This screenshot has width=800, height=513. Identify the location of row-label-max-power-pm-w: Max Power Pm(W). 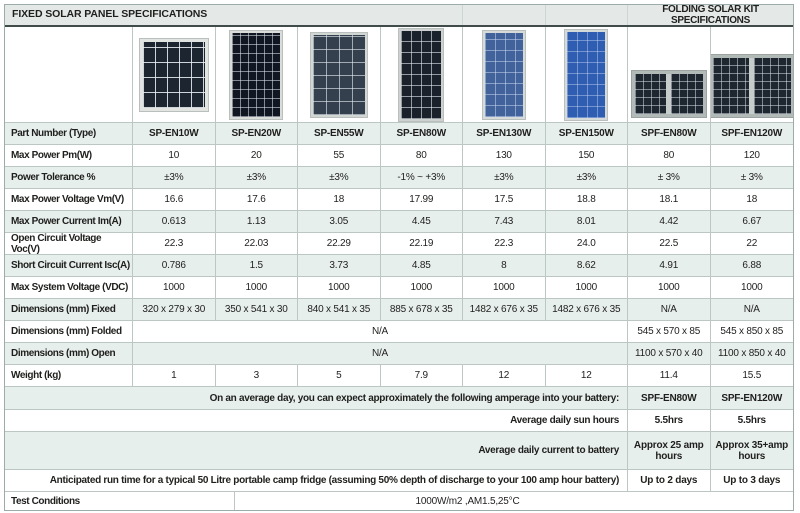
(69, 155).